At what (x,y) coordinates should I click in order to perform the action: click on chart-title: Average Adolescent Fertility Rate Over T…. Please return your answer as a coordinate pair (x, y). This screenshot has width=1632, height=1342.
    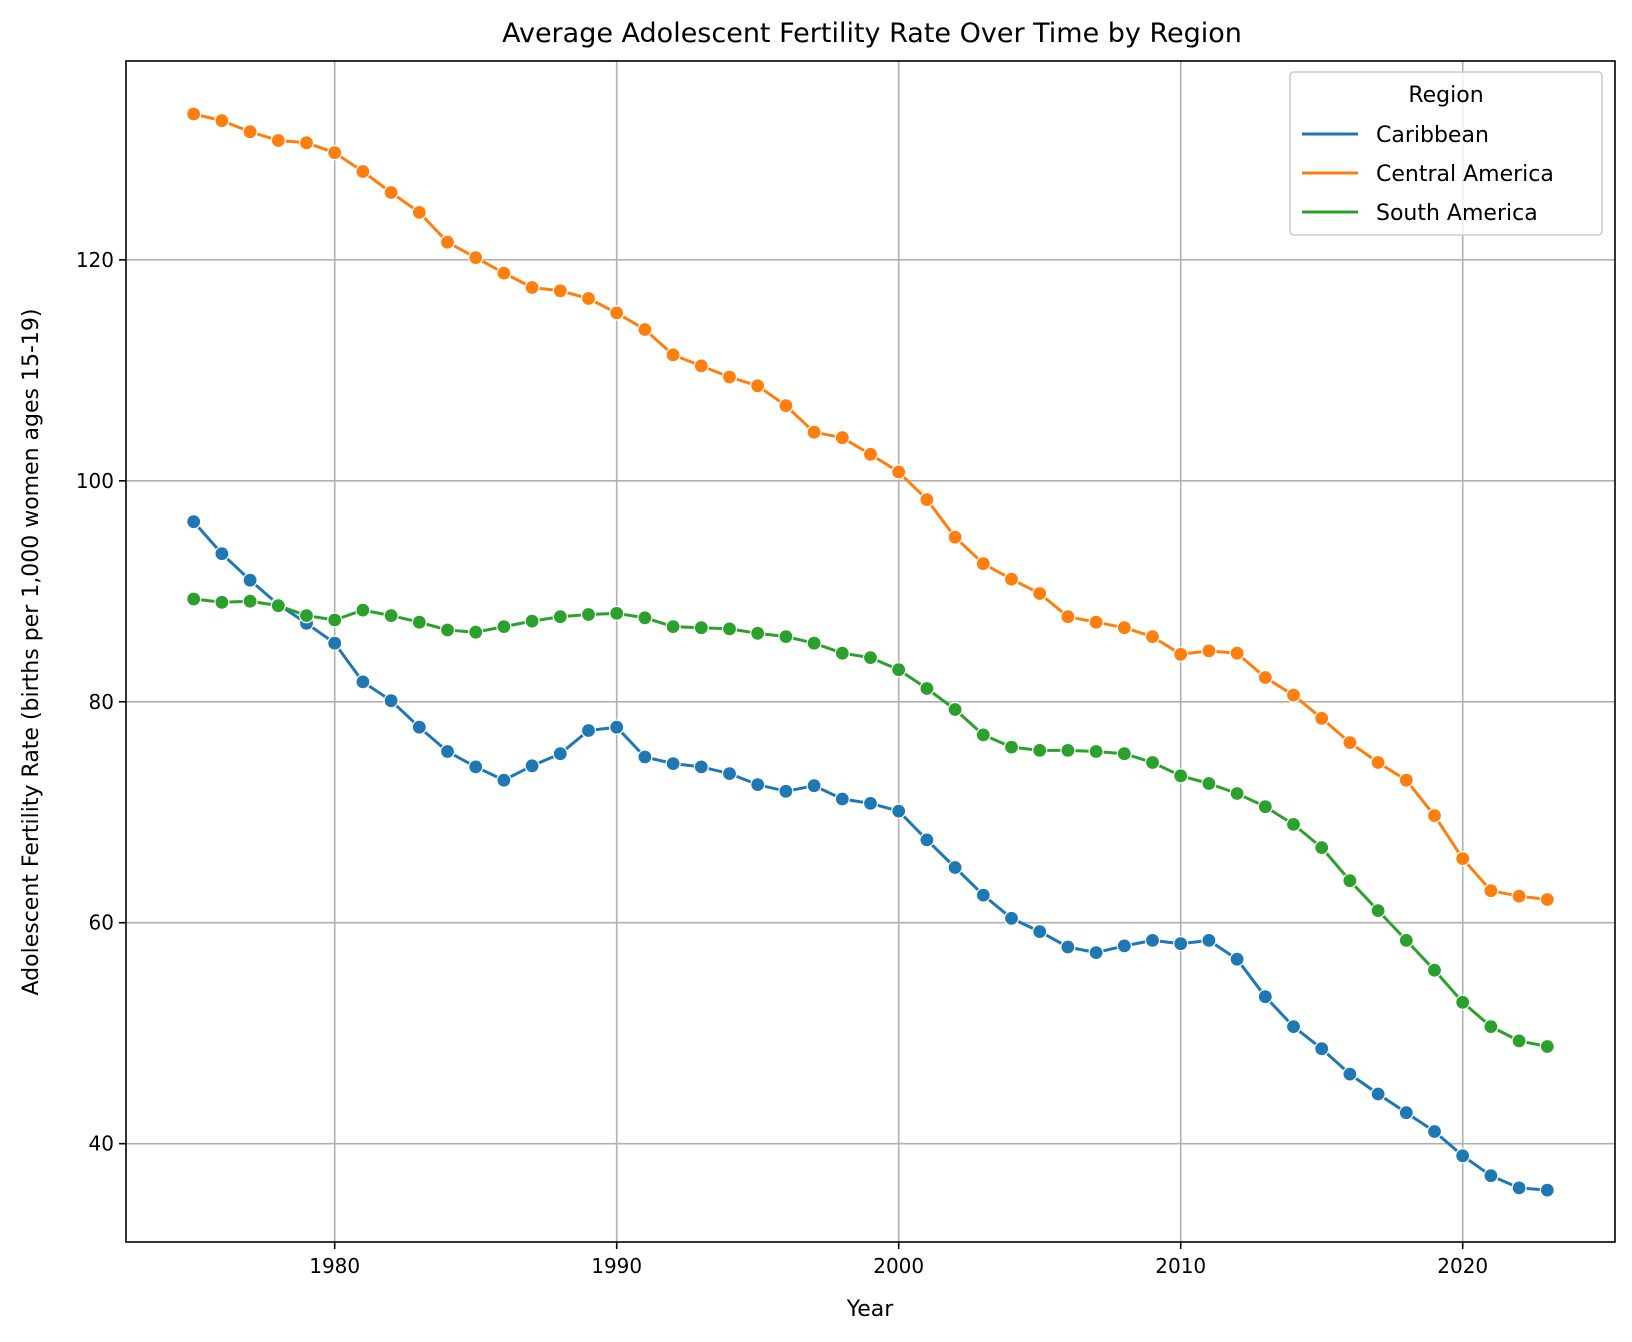
    Looking at the image, I should click on (872, 33).